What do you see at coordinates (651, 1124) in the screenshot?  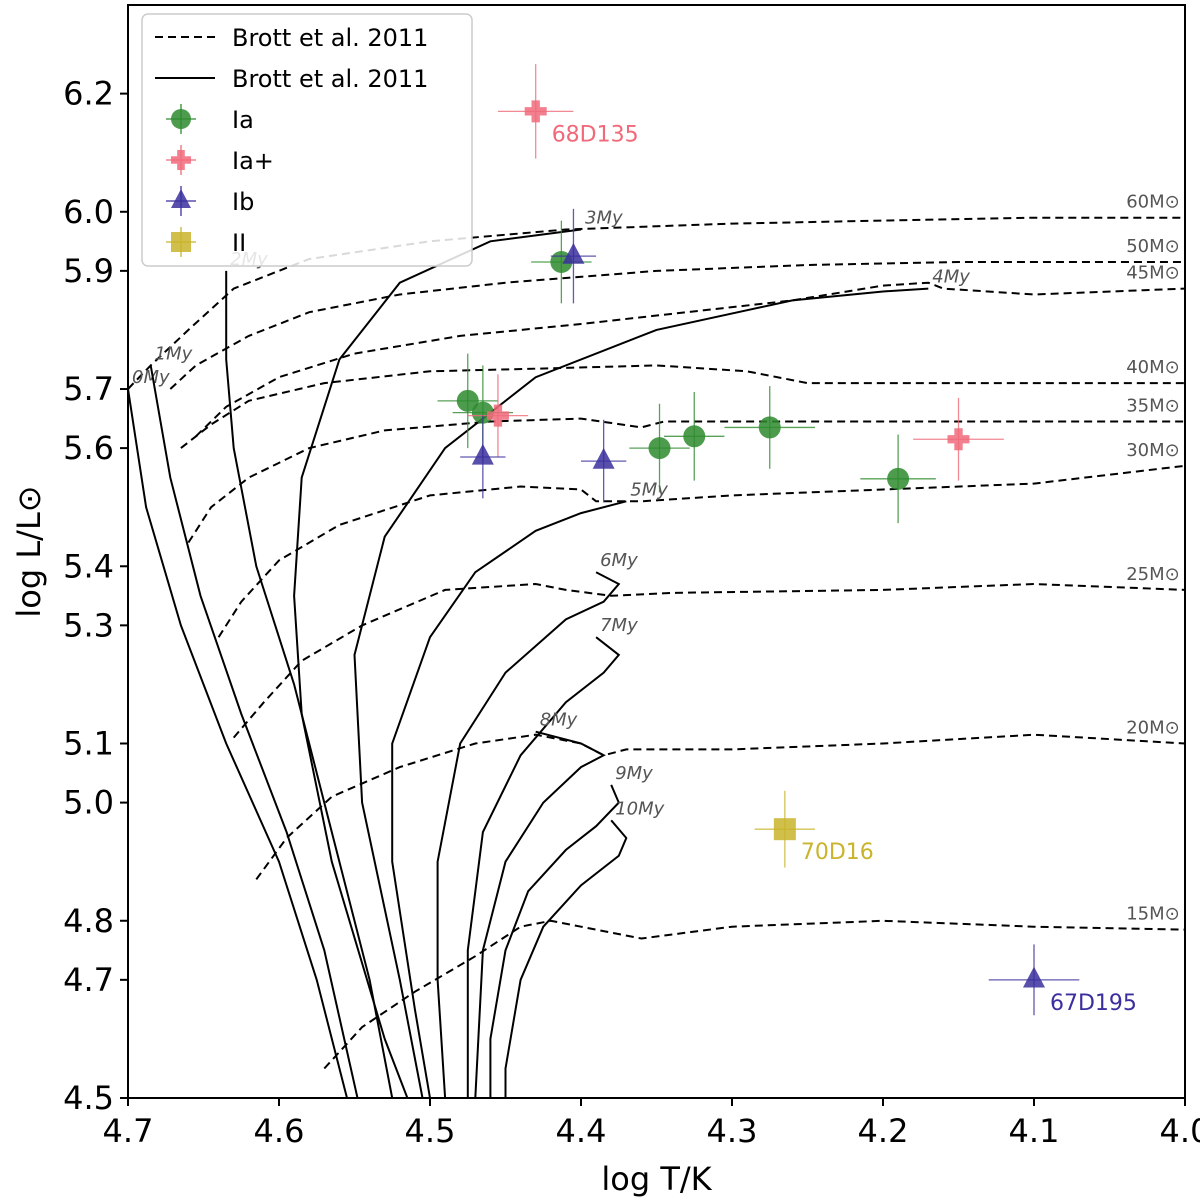 I see `x-axis-ticks: 4.7 4.6 4.5 4.4 4.3 4.2 4.1 4.0` at bounding box center [651, 1124].